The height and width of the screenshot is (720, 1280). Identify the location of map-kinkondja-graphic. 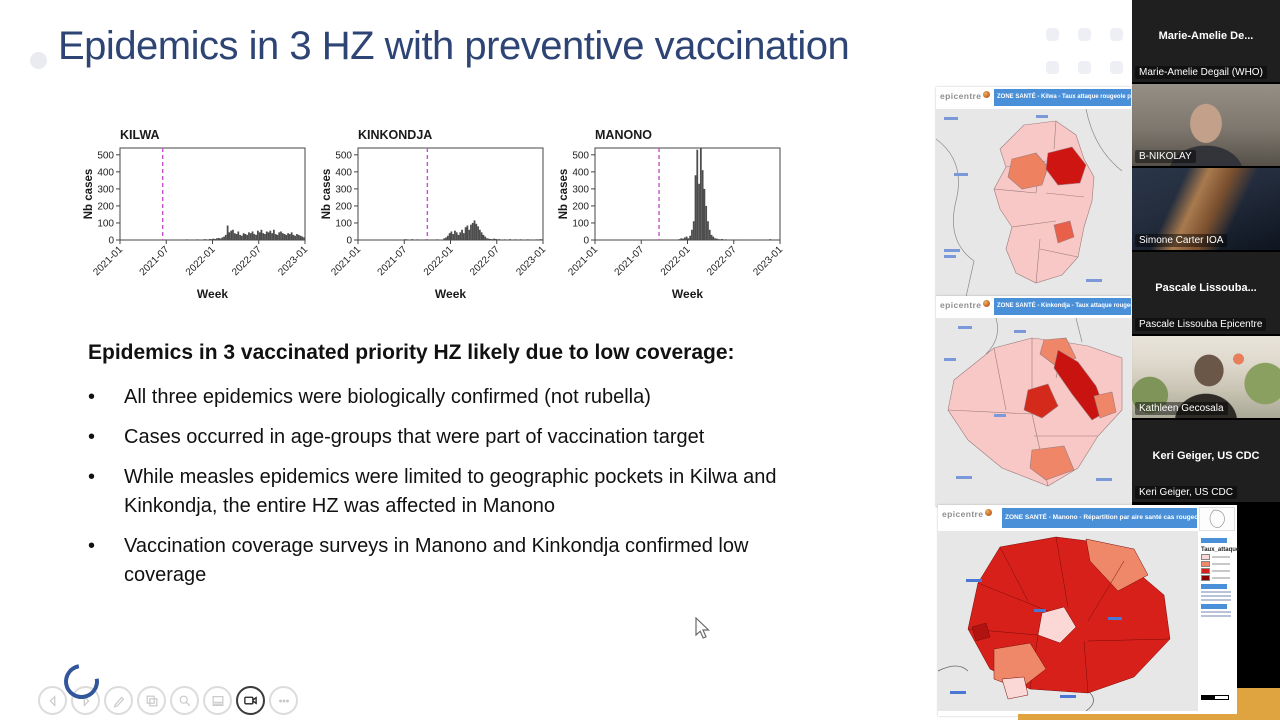
(1033, 412).